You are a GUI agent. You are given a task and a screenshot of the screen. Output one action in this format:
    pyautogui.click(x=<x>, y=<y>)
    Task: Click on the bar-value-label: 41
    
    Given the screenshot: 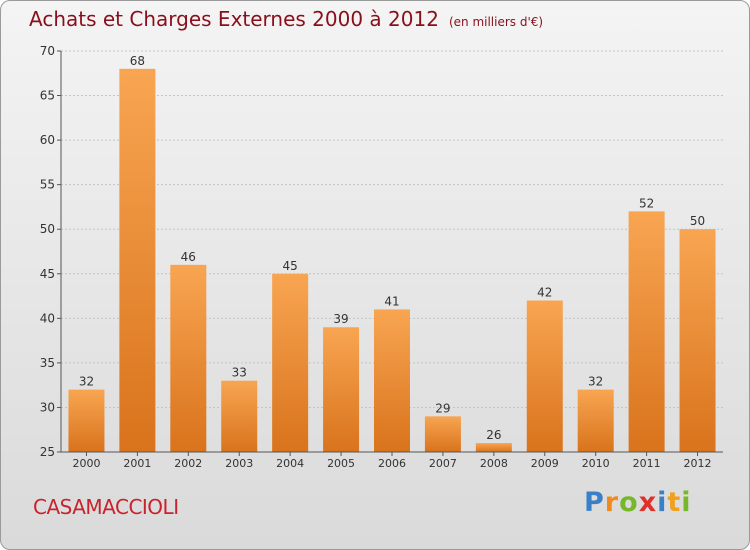 What is the action you would take?
    pyautogui.click(x=391, y=301)
    